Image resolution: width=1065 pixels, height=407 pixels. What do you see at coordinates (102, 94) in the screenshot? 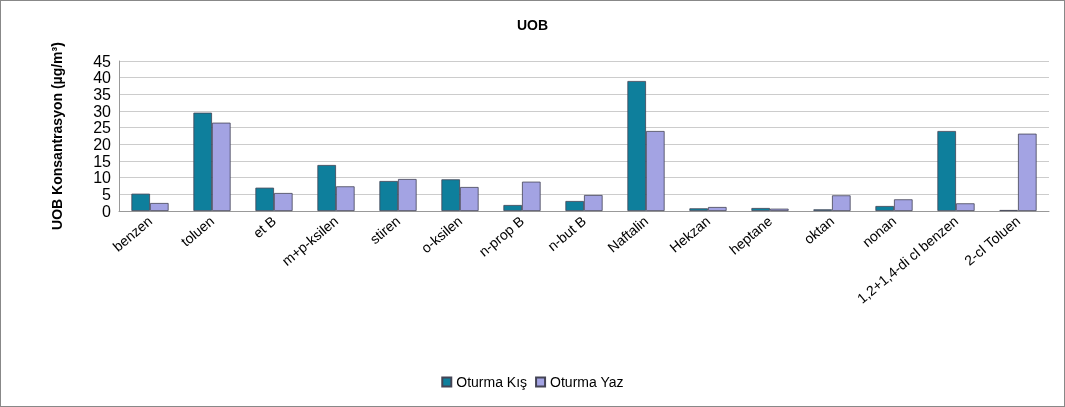
I see `y-tick-label: 35` at bounding box center [102, 94].